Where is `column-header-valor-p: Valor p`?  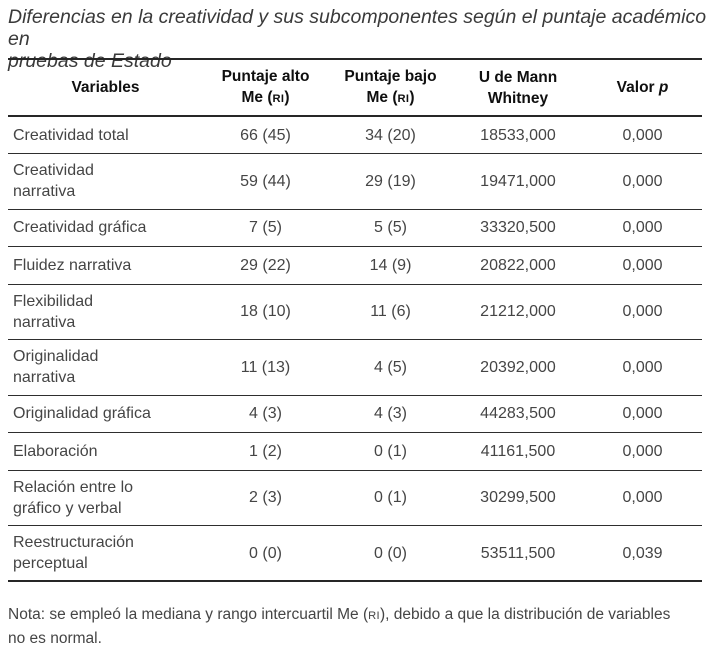
column-header-valor-p: Valor p is located at coordinates (642, 87).